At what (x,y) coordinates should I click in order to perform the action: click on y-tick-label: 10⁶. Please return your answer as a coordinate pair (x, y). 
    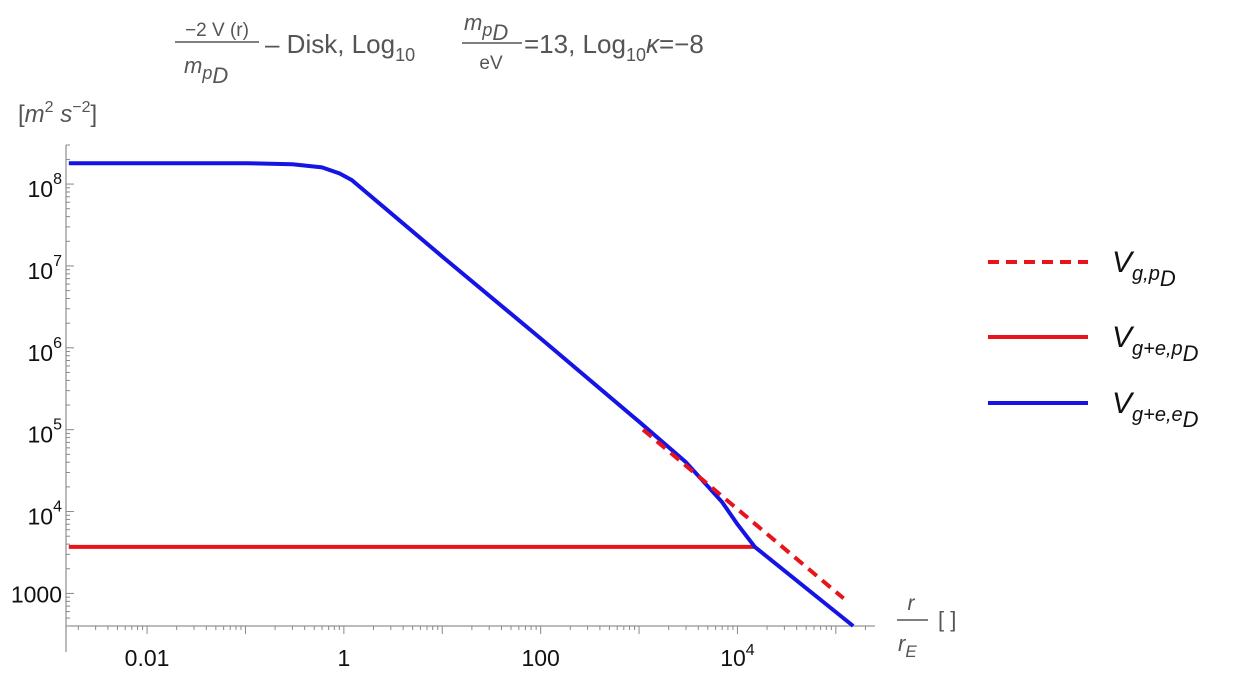
    Looking at the image, I should click on (45, 350).